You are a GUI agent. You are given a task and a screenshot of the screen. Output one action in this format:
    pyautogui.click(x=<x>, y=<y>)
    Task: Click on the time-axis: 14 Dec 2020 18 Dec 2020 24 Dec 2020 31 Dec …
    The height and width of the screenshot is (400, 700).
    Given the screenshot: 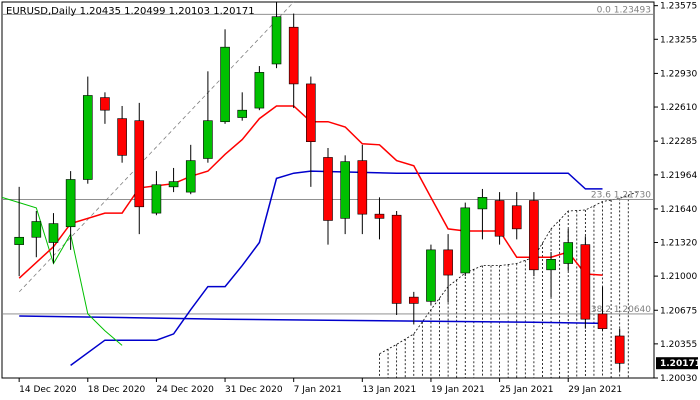 What is the action you would take?
    pyautogui.click(x=320, y=386)
    